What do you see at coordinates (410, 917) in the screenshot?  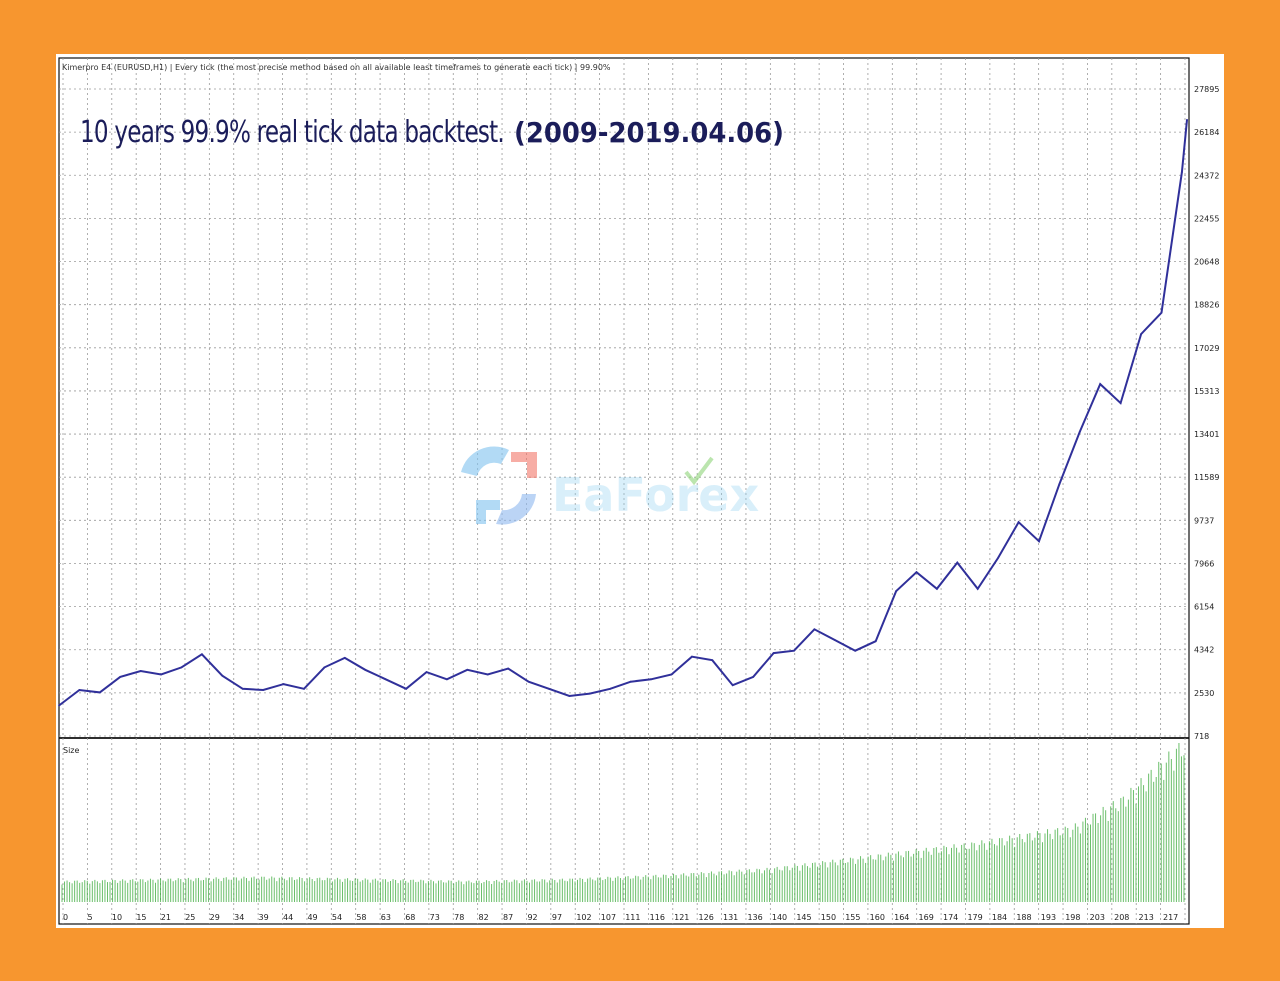 I see `x-tick-label: 68` at bounding box center [410, 917].